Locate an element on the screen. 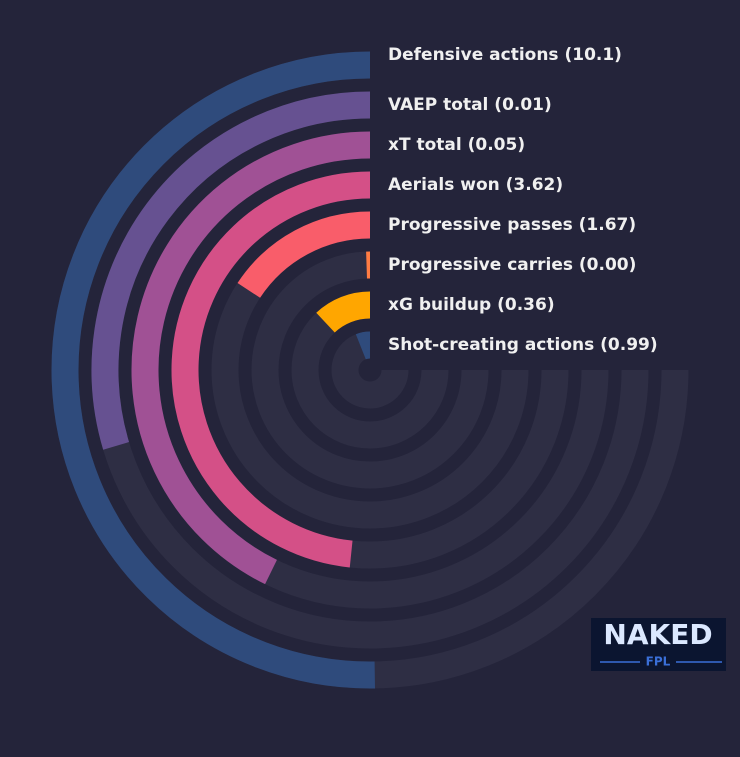 This screenshot has height=757, width=740. logo-subtitle: FPL is located at coordinates (658, 662).